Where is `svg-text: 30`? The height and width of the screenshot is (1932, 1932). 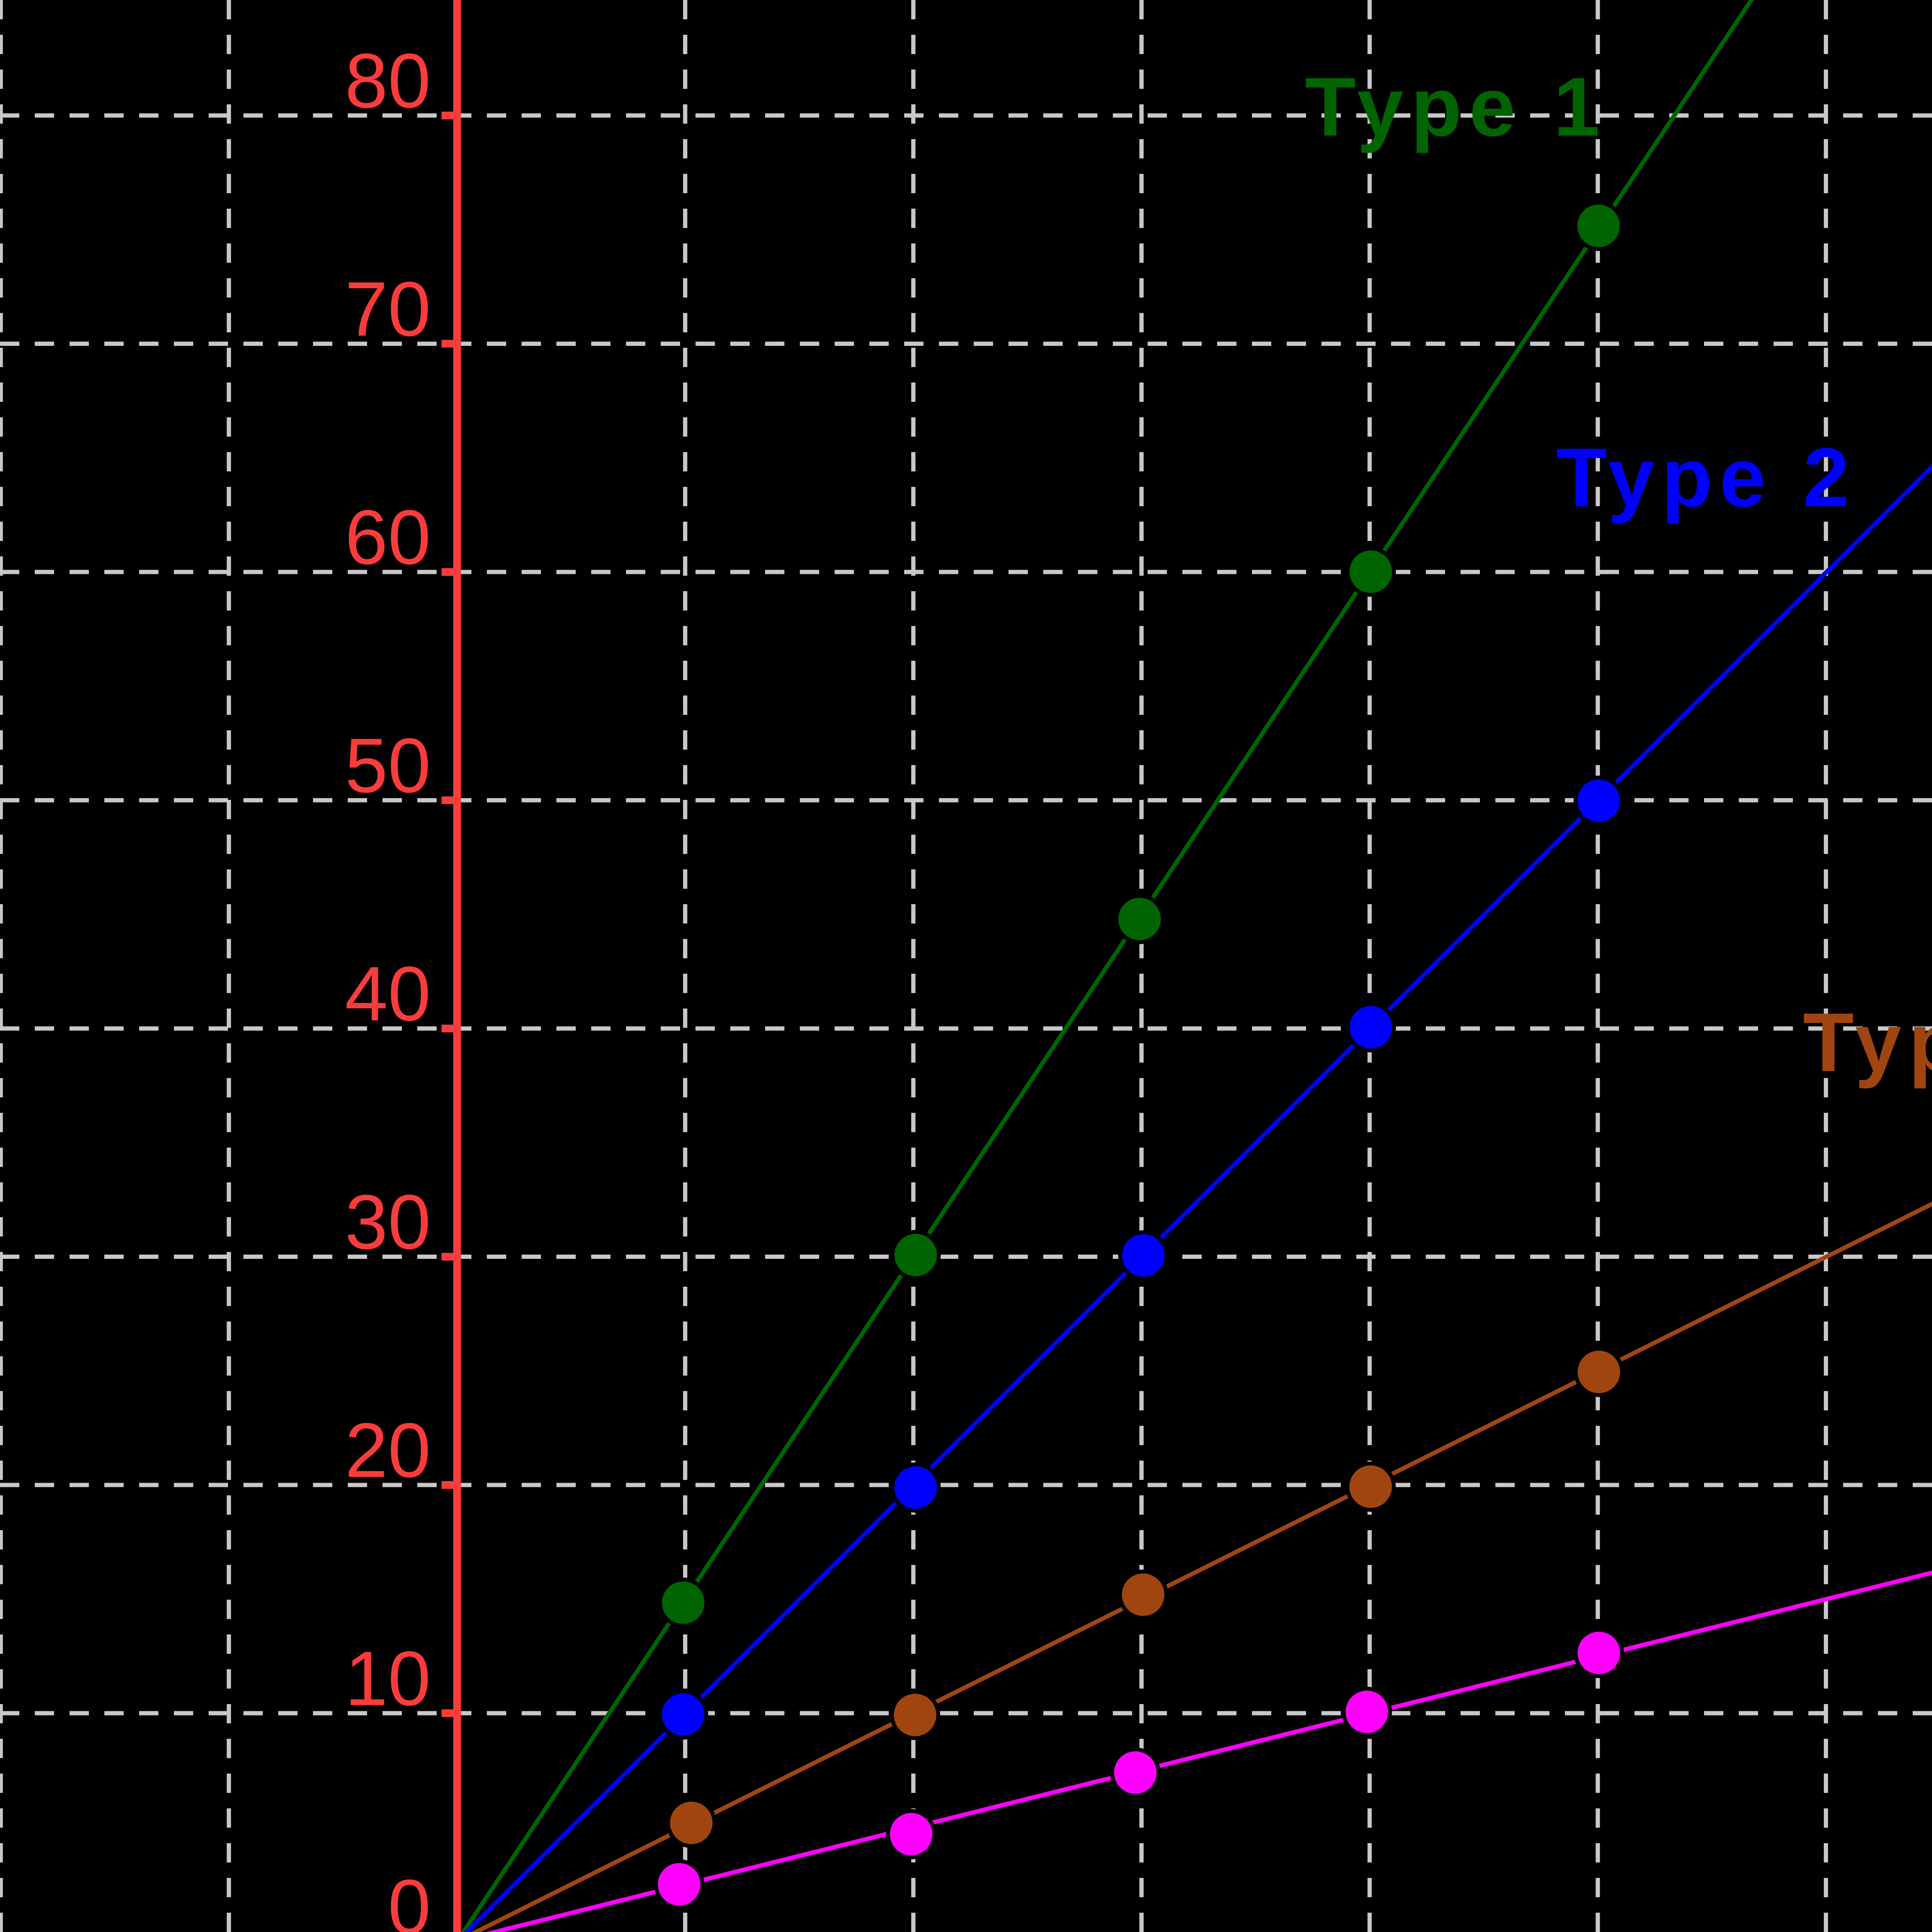
svg-text: 30 is located at coordinates (388, 1222).